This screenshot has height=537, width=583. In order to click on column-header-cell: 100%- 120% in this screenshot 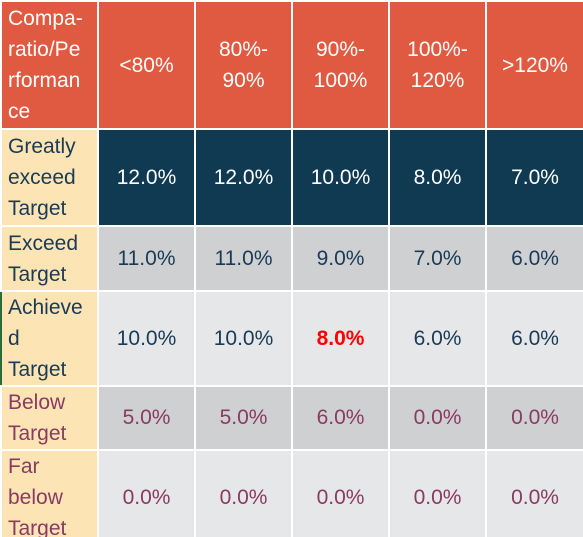, I will do `click(437, 65)`.